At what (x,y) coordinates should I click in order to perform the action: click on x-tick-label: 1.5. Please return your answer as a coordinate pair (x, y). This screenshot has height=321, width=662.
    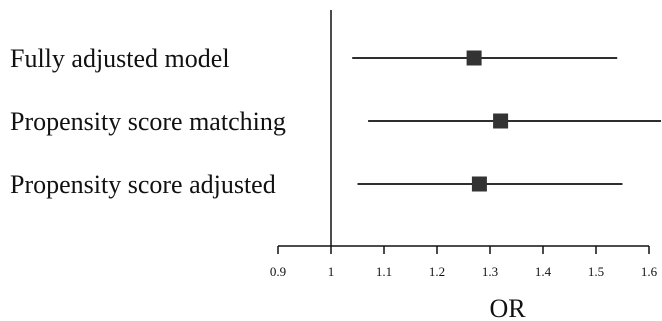
    Looking at the image, I should click on (596, 271).